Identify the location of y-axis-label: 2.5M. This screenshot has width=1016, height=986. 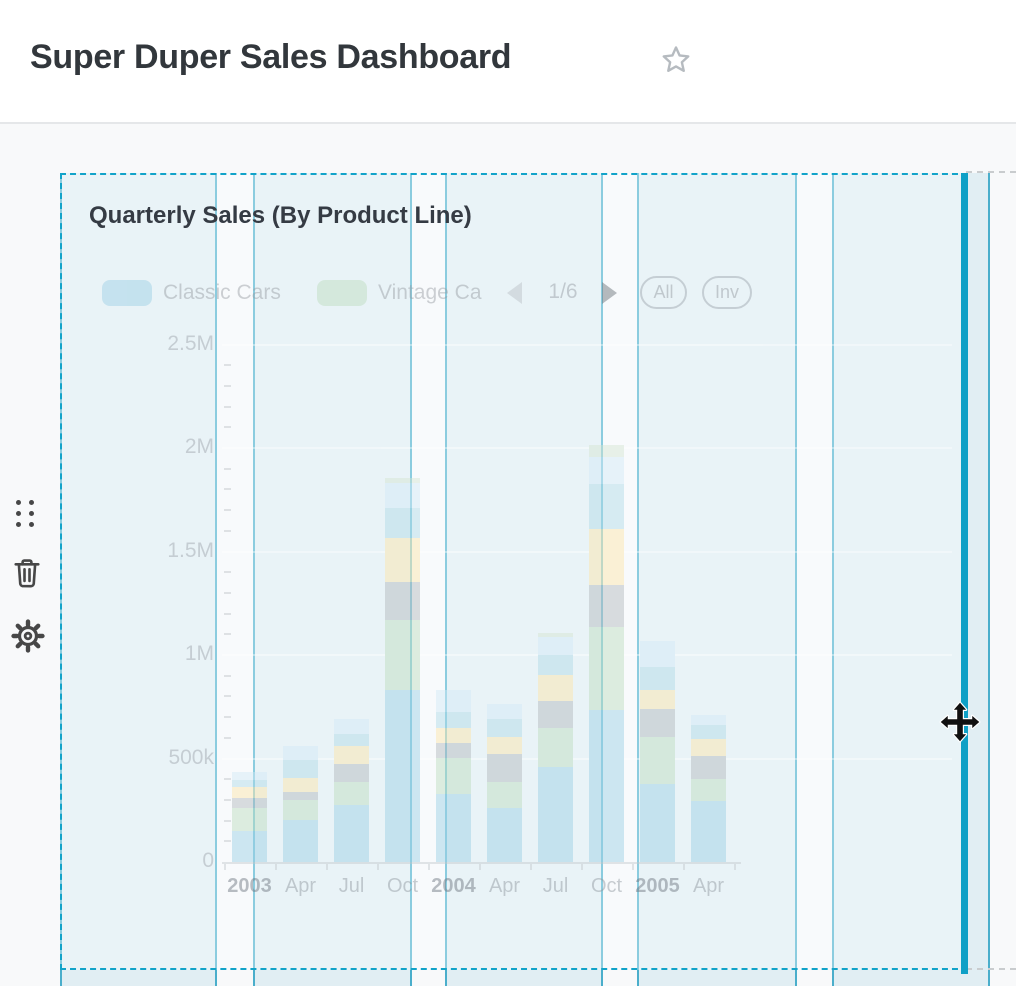
(190, 343).